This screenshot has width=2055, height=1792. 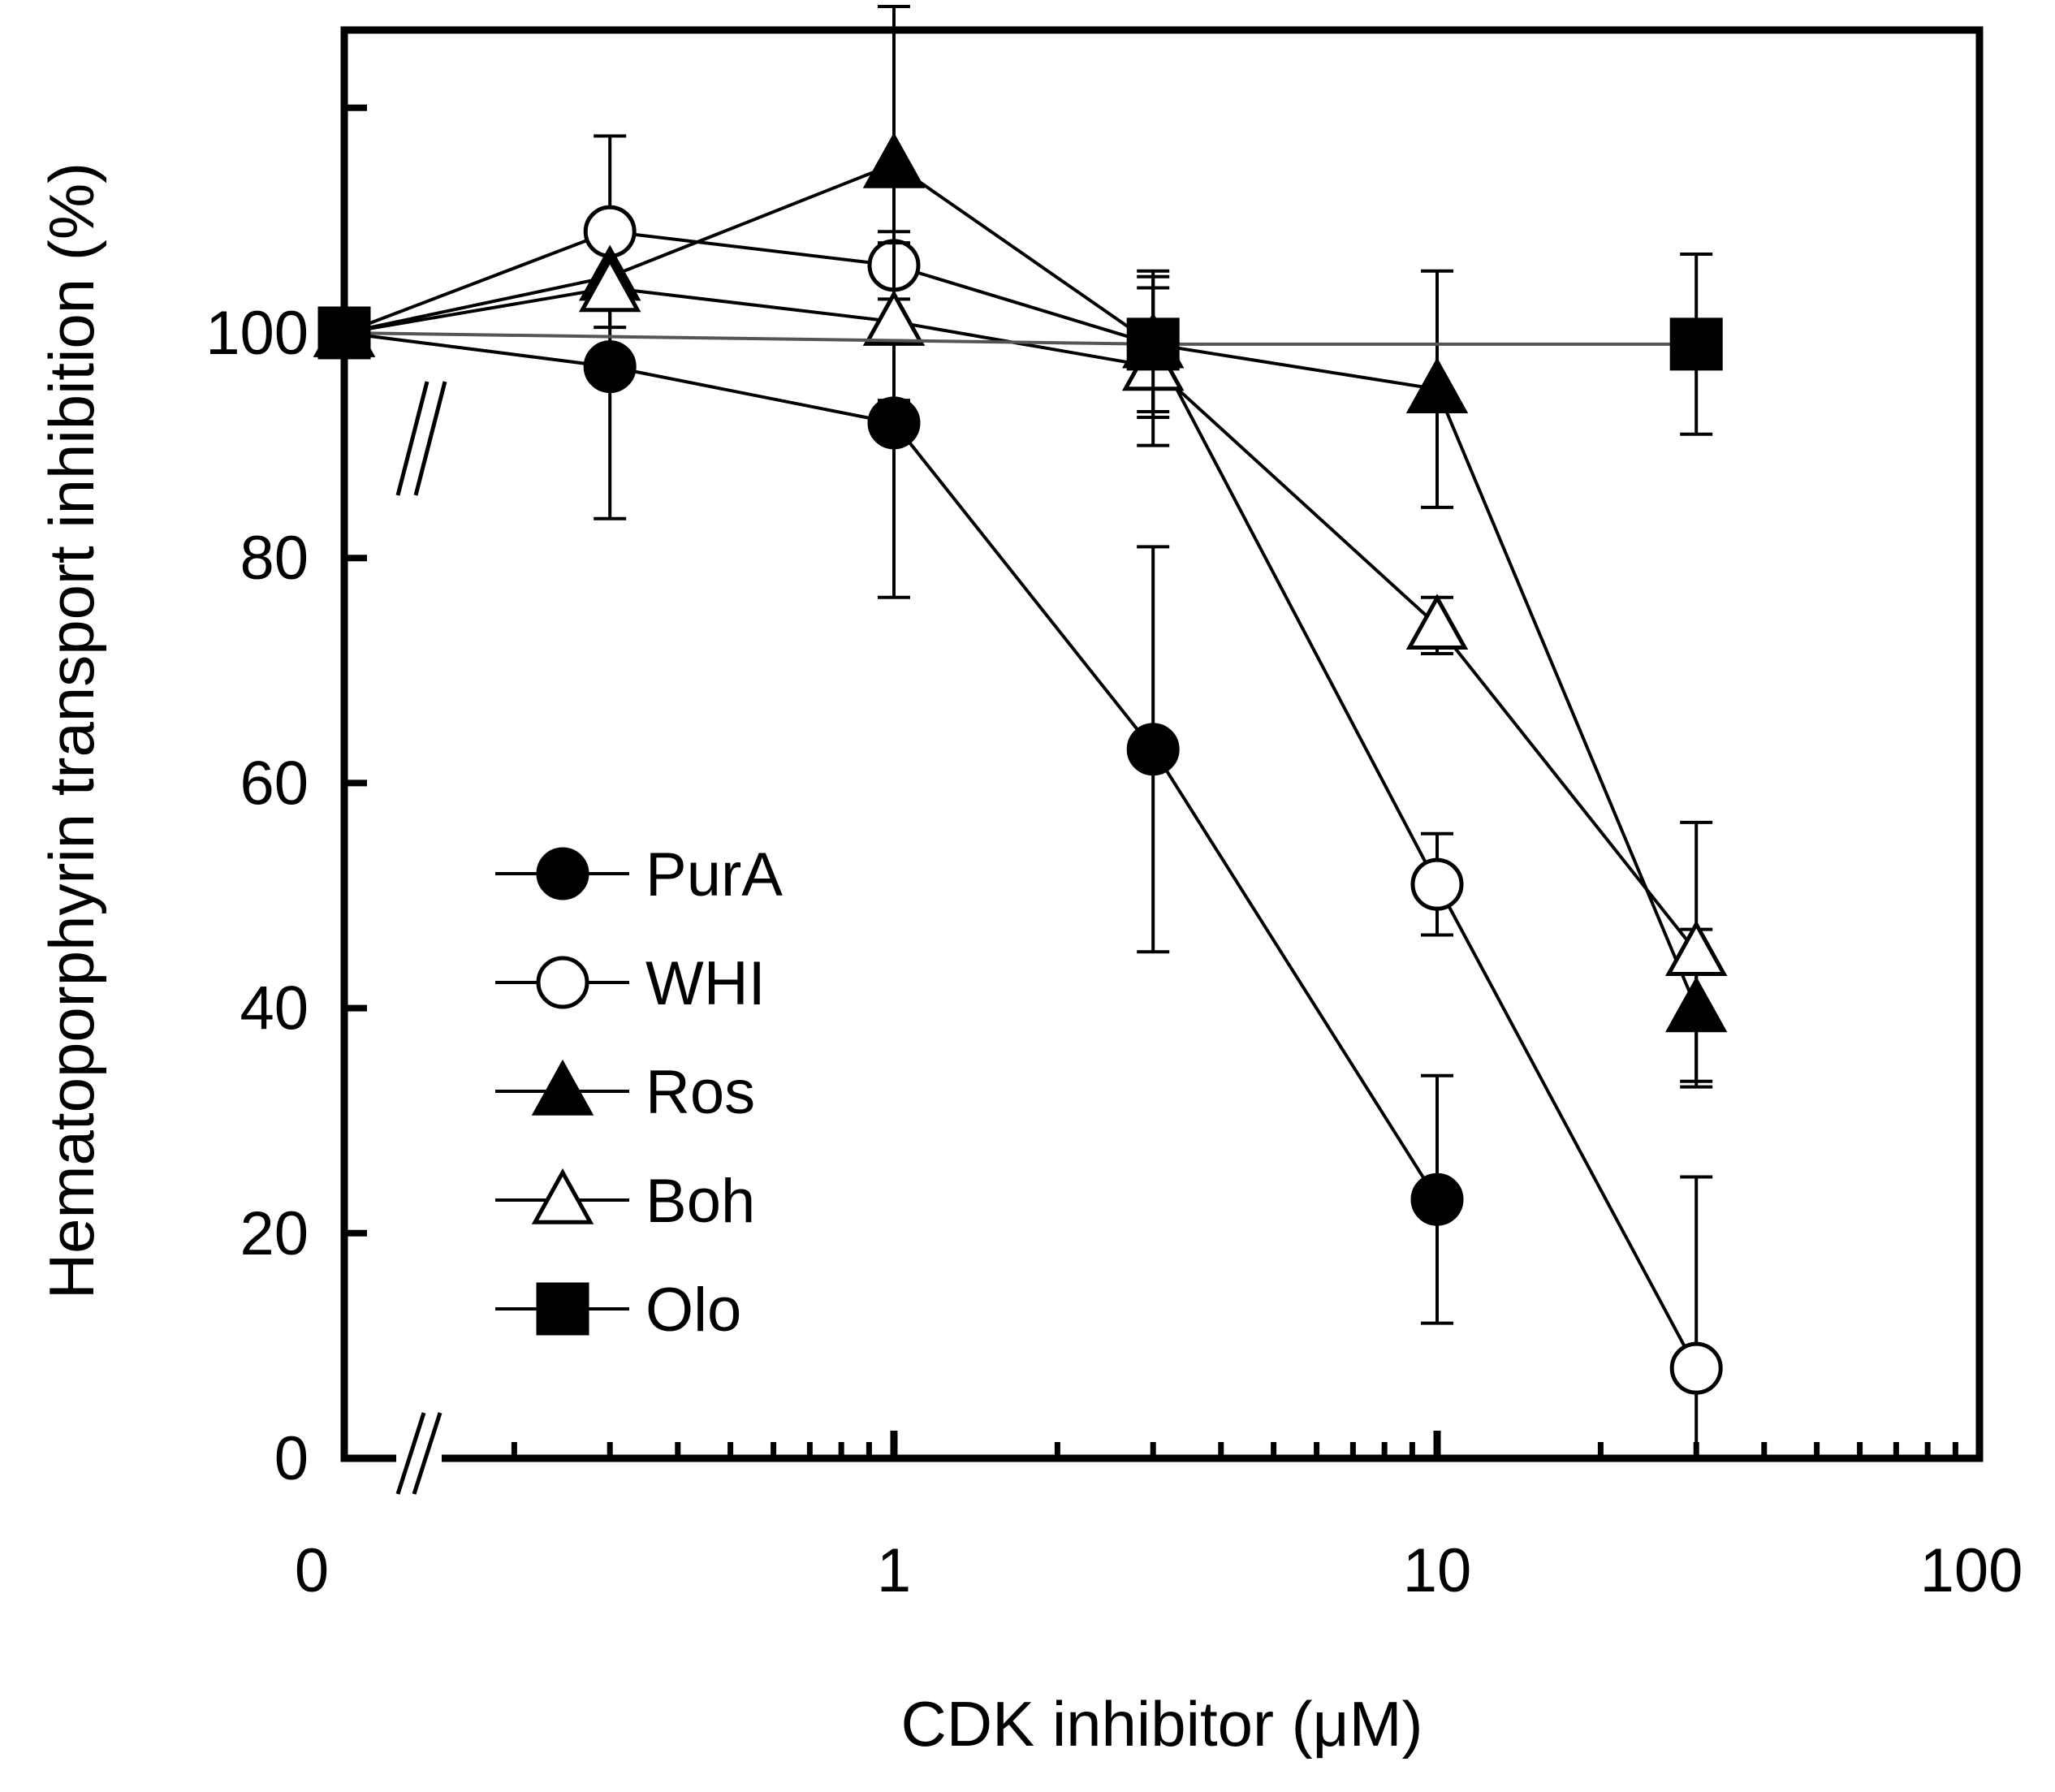 What do you see at coordinates (1971, 1570) in the screenshot?
I see `x-tick-label: 100` at bounding box center [1971, 1570].